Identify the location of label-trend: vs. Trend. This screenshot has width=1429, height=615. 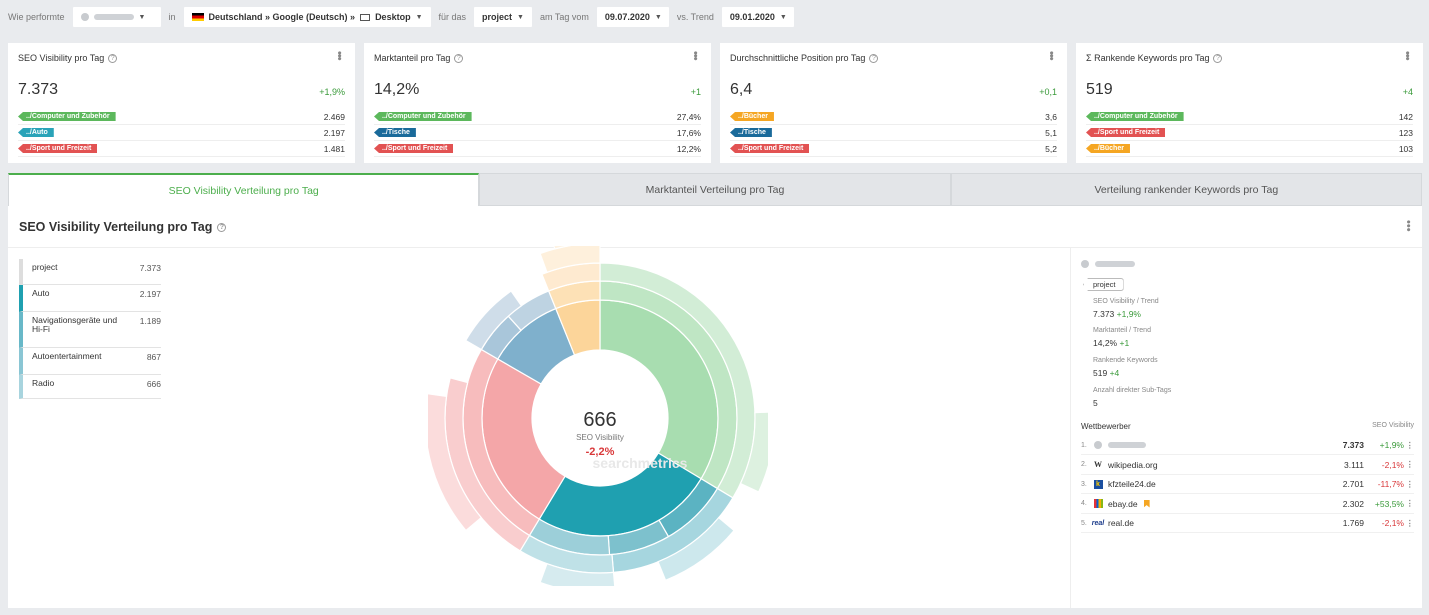
(695, 17).